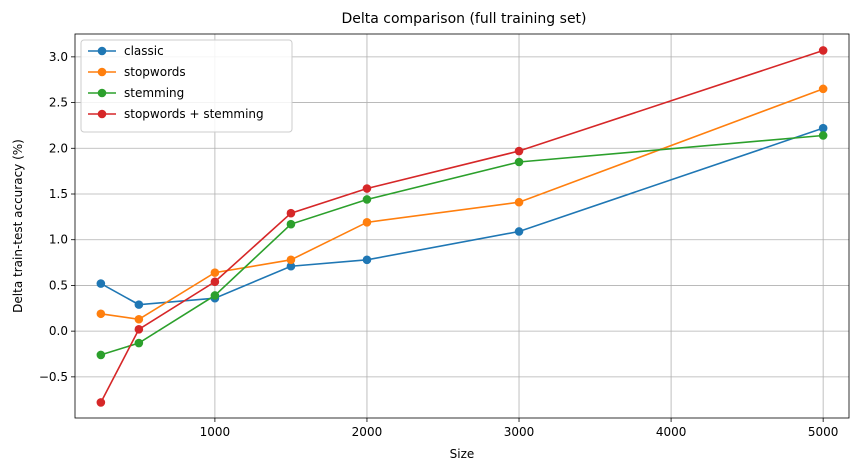 The width and height of the screenshot is (857, 470). I want to click on x-tick-label: 4000, so click(671, 432).